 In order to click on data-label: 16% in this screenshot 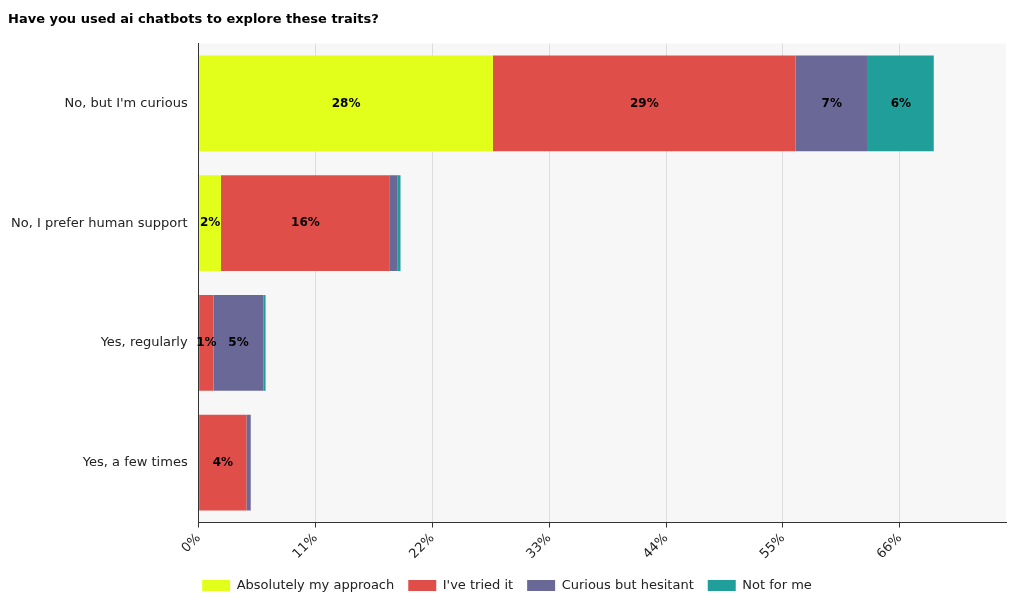, I will do `click(305, 222)`.